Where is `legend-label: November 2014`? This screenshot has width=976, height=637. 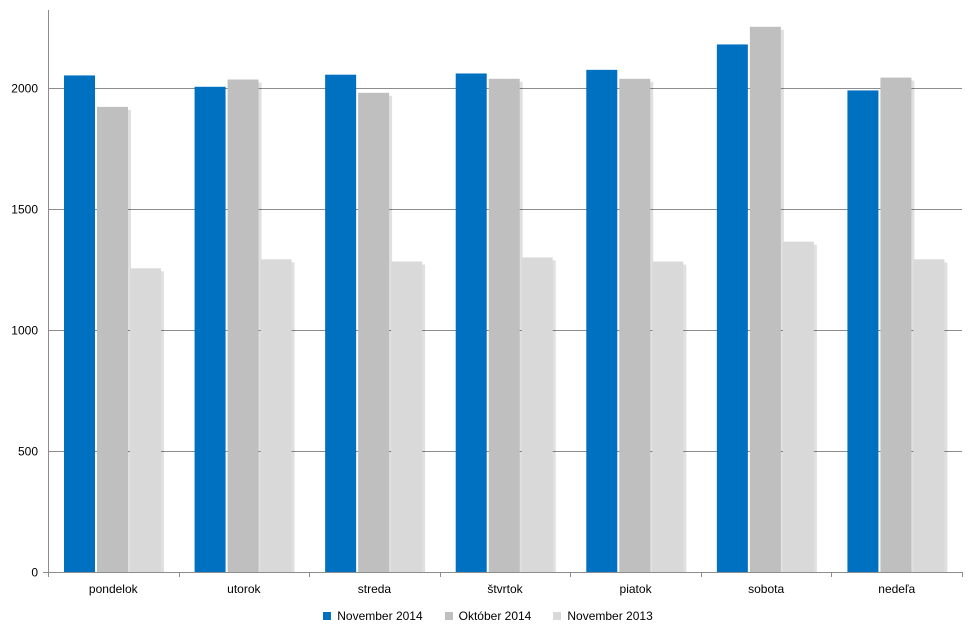
legend-label: November 2014 is located at coordinates (380, 616).